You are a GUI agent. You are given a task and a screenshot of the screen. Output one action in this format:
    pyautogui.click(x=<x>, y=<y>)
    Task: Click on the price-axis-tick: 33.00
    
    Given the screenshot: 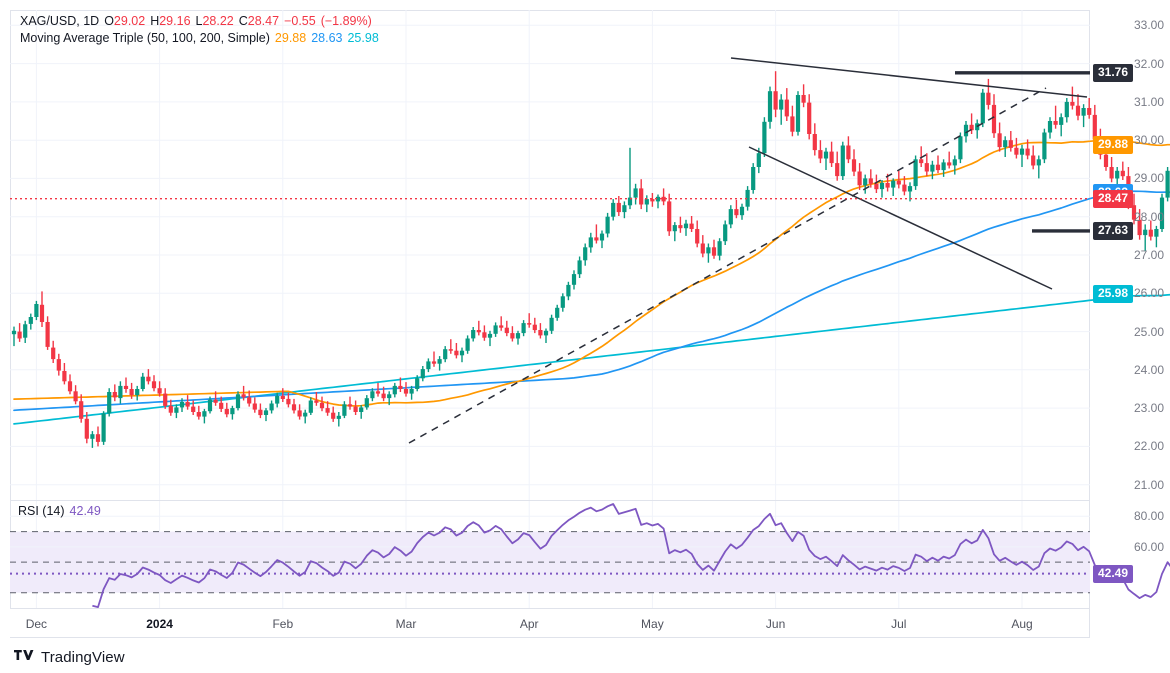 What is the action you would take?
    pyautogui.click(x=1148, y=25)
    